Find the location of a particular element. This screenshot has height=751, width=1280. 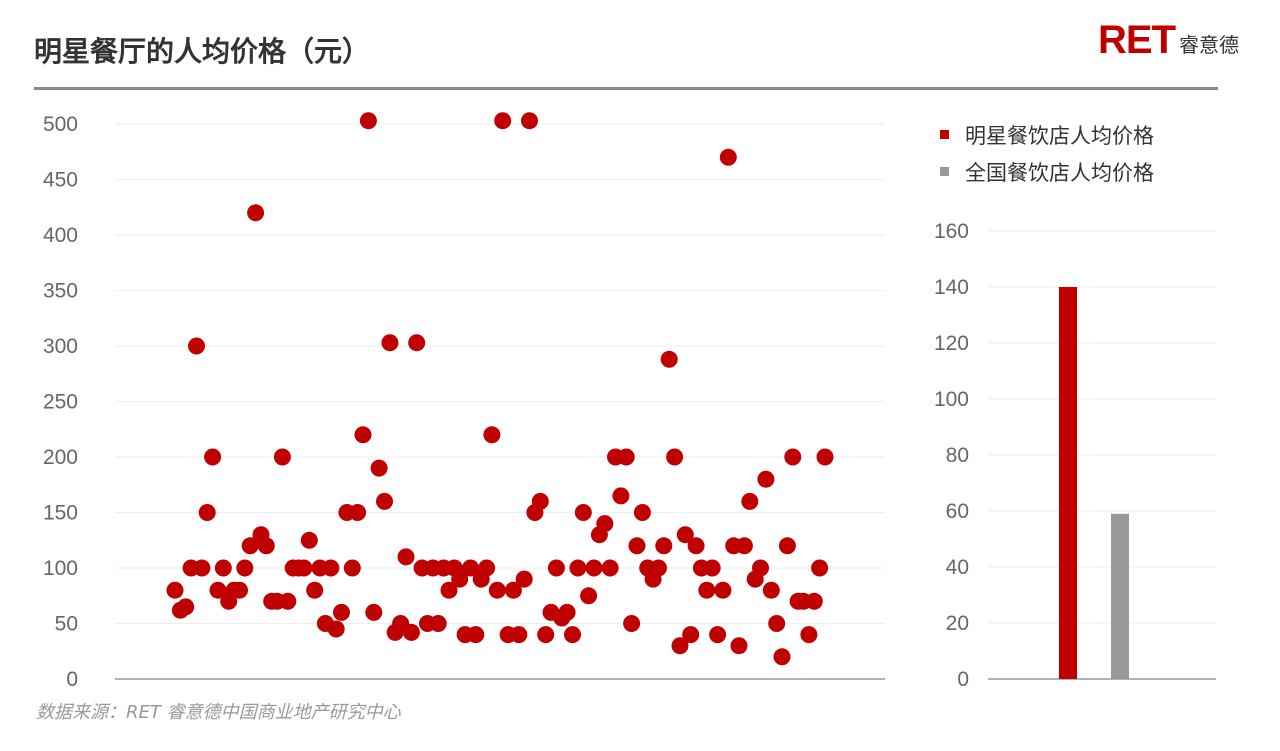

source-note: 数据来源：RET 睿意德中国商业地产研究中心 is located at coordinates (218, 712).